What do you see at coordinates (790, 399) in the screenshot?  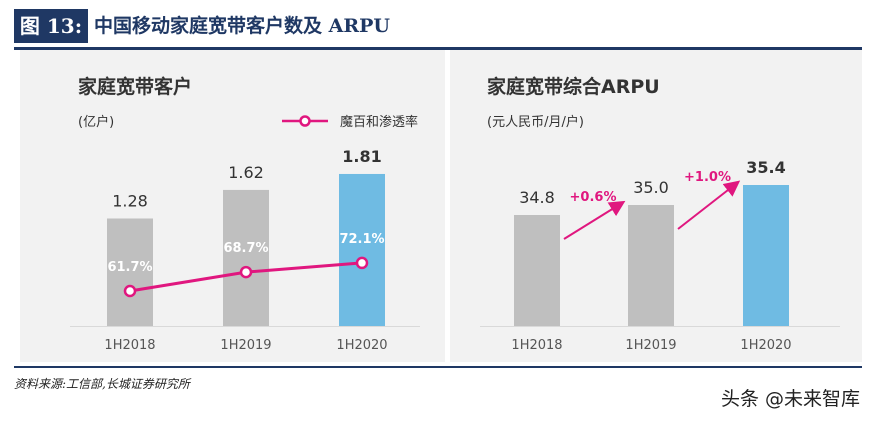 I see `watermark-text: 头条 @未来智库` at bounding box center [790, 399].